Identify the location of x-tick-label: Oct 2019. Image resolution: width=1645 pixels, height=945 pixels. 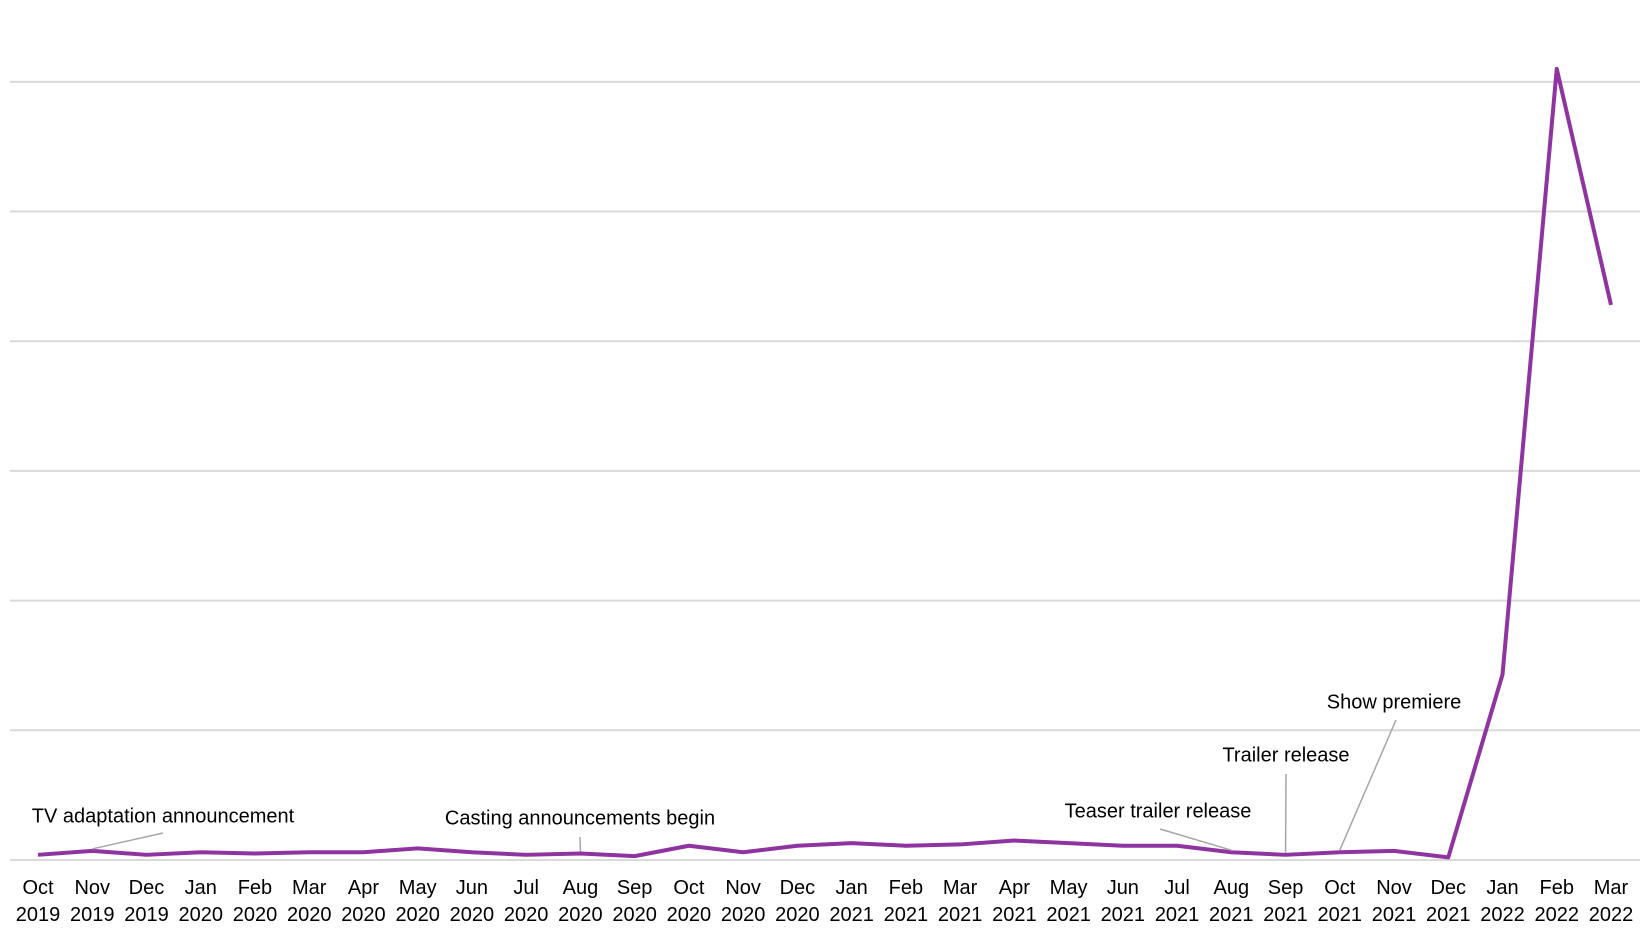
(38, 901).